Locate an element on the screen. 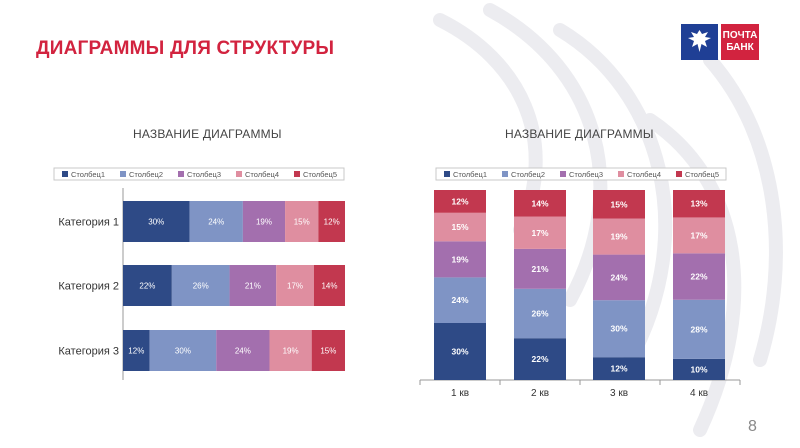  slide-number: 8 is located at coordinates (752, 426).